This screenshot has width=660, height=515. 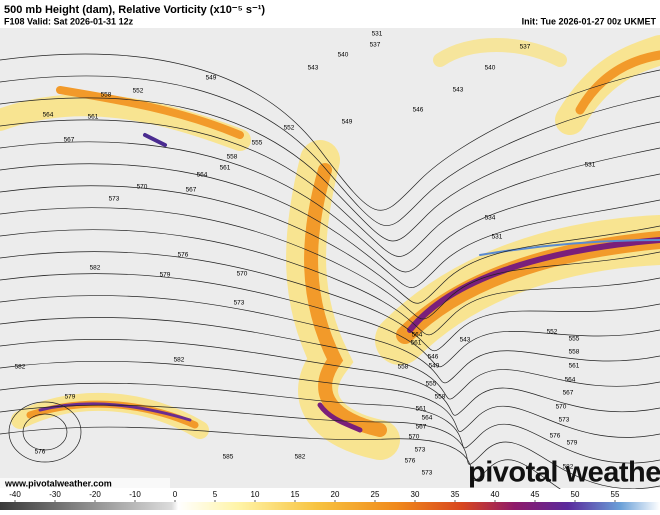 What do you see at coordinates (95, 494) in the screenshot?
I see `colorbar-tick-label: -20` at bounding box center [95, 494].